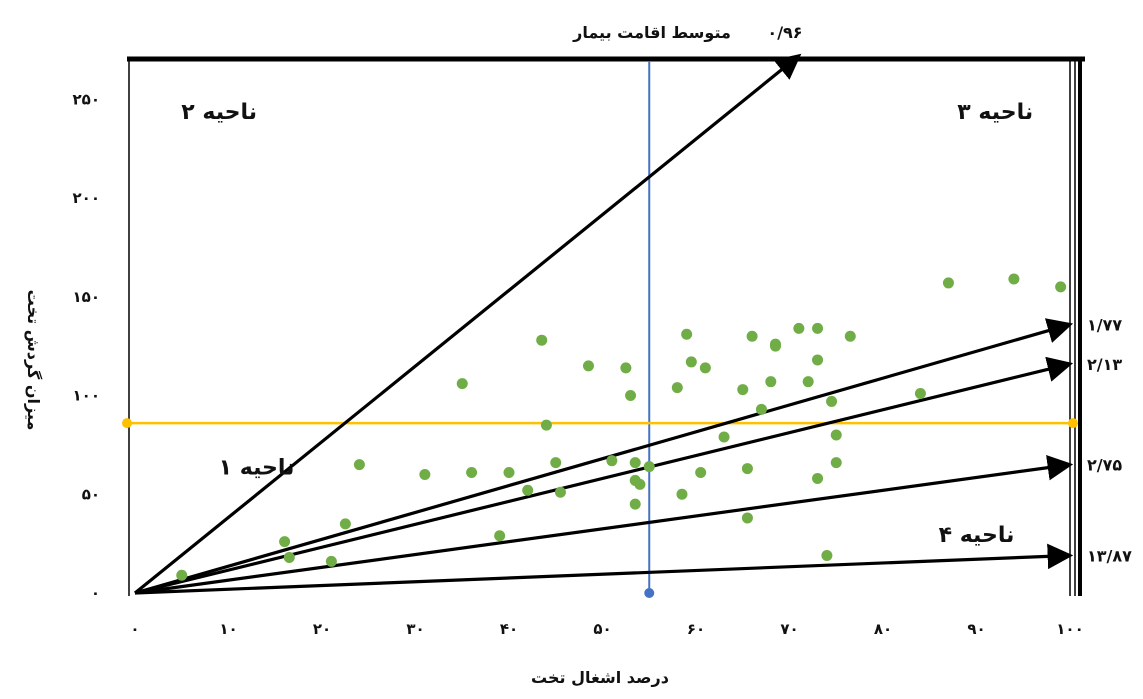 The image size is (1143, 699). I want to click on y-axis-title: میزان گردش تخت, so click(33, 360).